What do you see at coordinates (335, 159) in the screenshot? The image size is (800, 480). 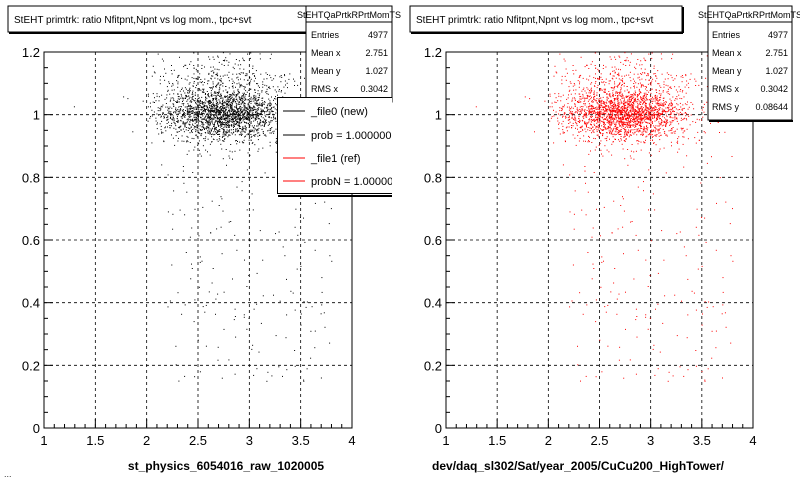 I see `legend-entry: _file1 (ref)` at bounding box center [335, 159].